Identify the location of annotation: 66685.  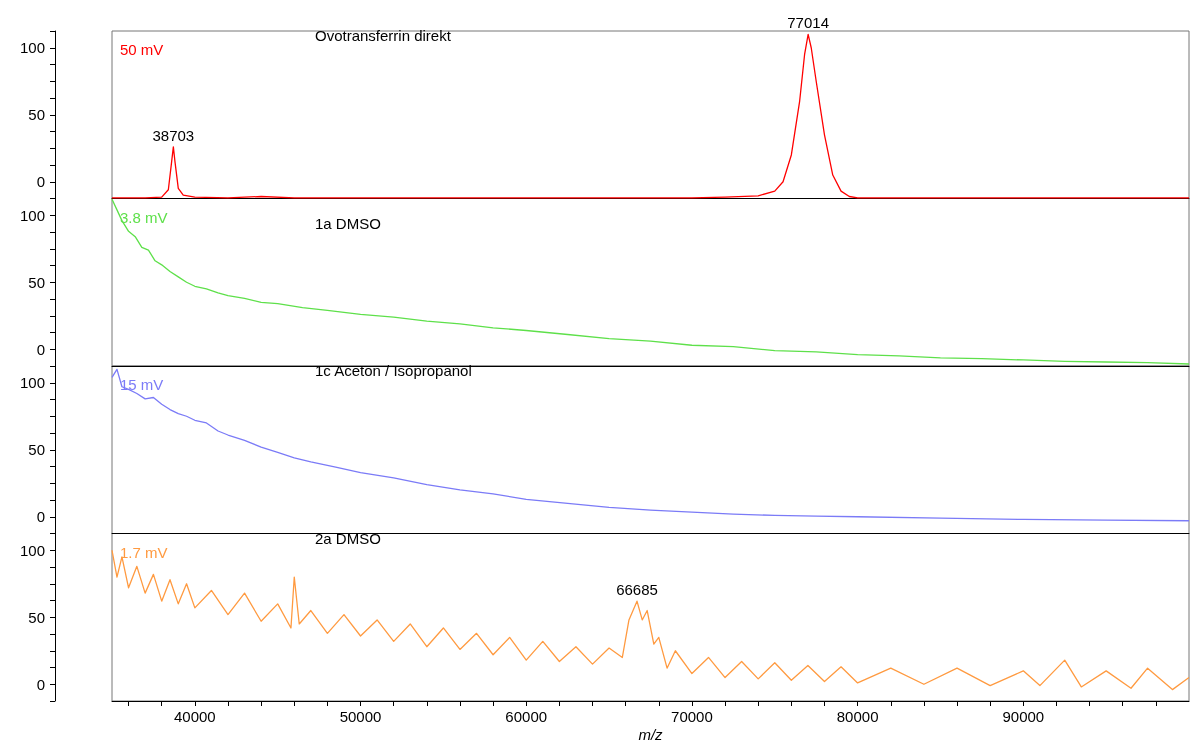
(637, 590).